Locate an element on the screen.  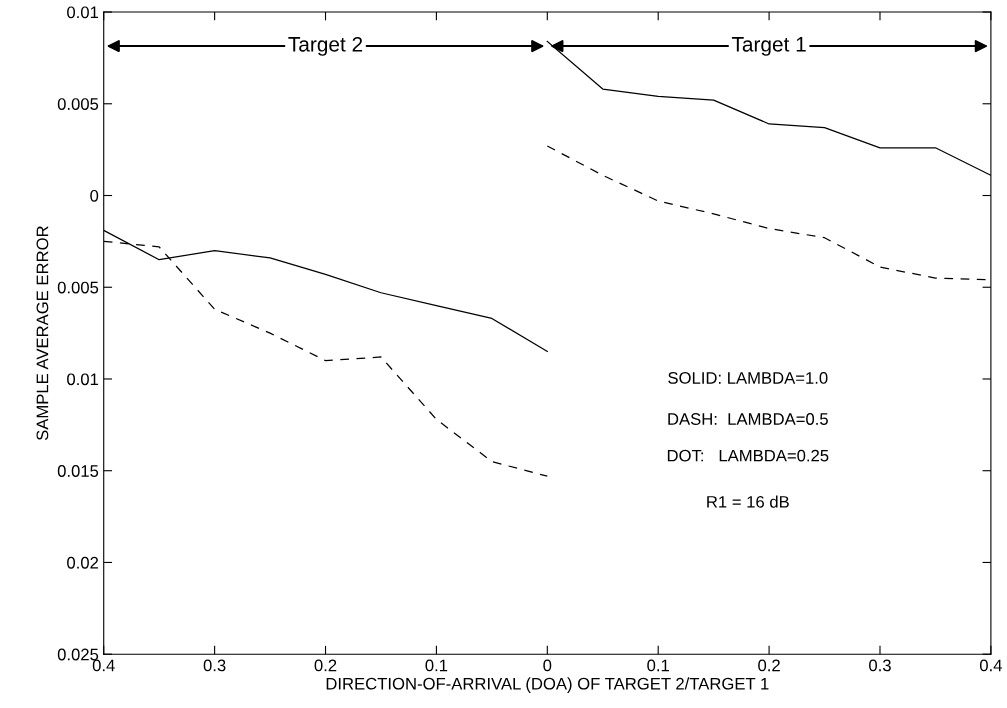
y-tick-label: 0.015 is located at coordinates (78, 471).